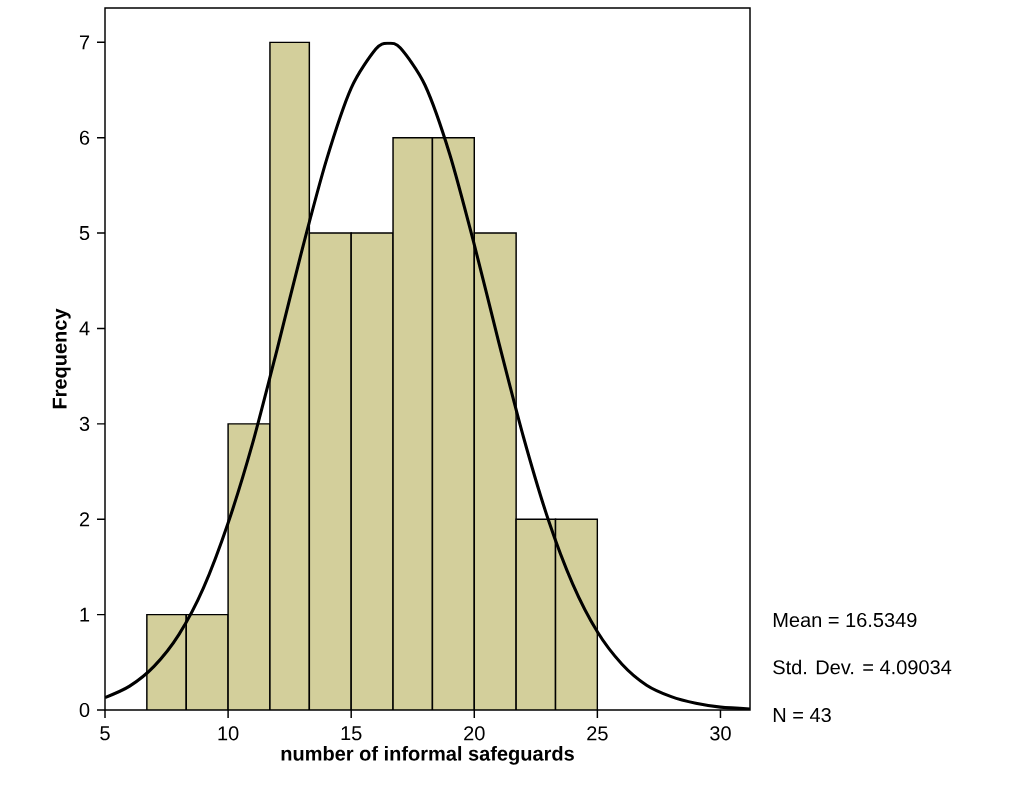  Describe the element at coordinates (84, 710) in the screenshot. I see `y-tick-label: 0` at that location.